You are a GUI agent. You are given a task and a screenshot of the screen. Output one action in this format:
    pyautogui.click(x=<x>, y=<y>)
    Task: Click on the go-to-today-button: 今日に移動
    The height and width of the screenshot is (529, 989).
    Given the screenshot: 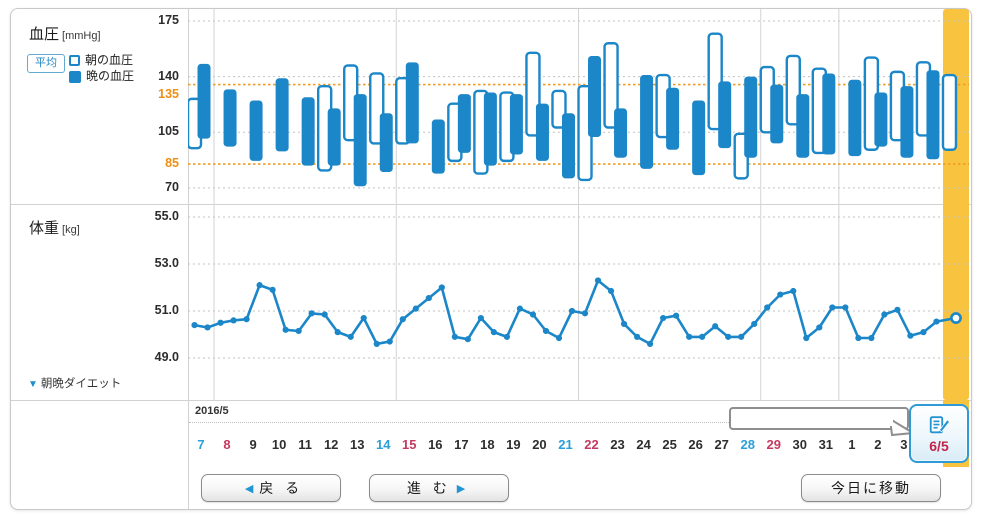 What is the action you would take?
    pyautogui.click(x=871, y=488)
    